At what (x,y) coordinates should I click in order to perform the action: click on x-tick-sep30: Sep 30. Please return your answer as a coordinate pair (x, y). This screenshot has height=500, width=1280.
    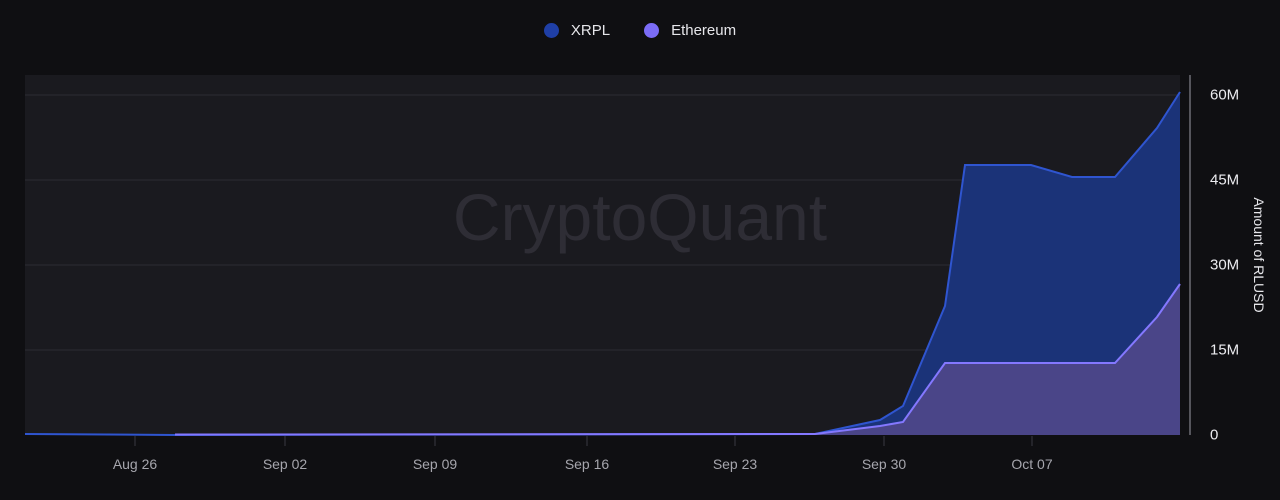
    Looking at the image, I should click on (884, 464).